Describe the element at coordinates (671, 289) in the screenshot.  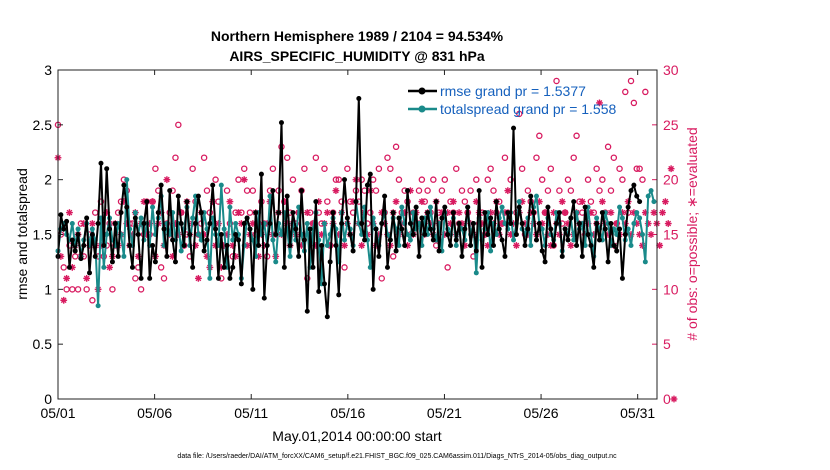
I see `y2-tick-label: 10` at that location.